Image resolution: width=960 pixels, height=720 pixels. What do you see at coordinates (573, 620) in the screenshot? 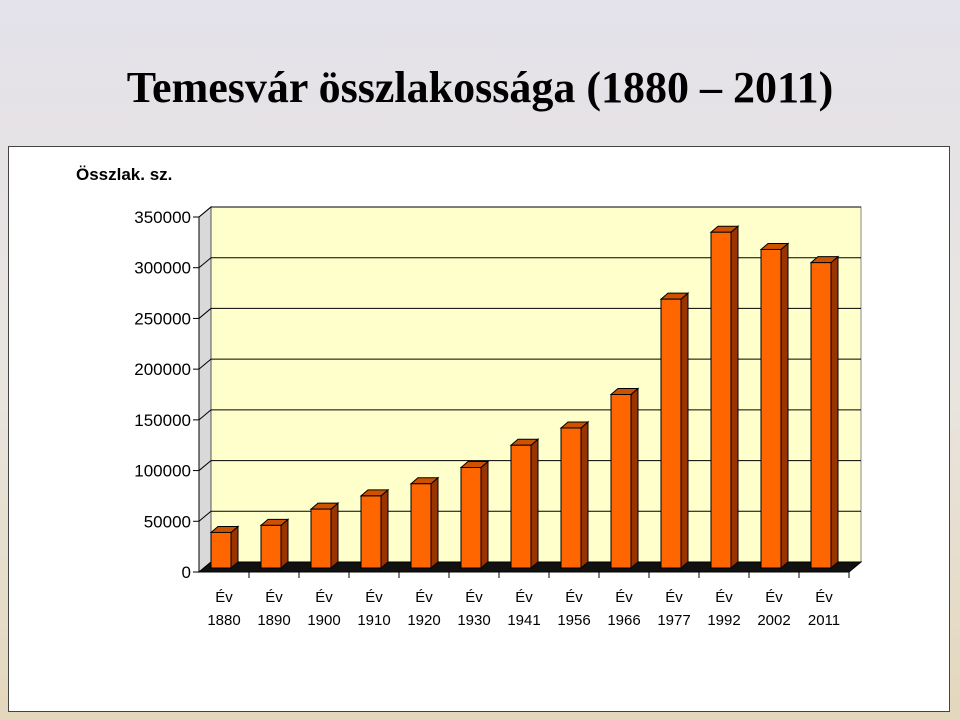
I see `x-tick-label: 1956` at bounding box center [573, 620].